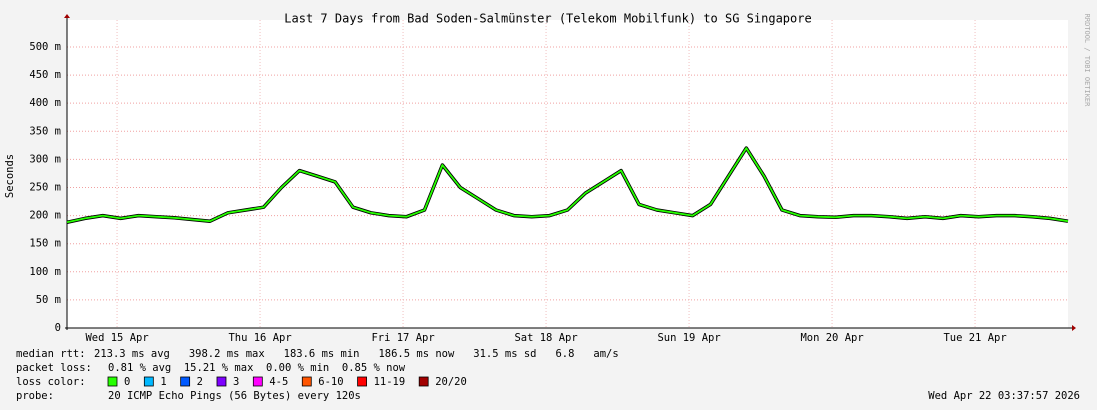 This screenshot has height=410, width=1097. I want to click on legend-label: 3, so click(236, 382).